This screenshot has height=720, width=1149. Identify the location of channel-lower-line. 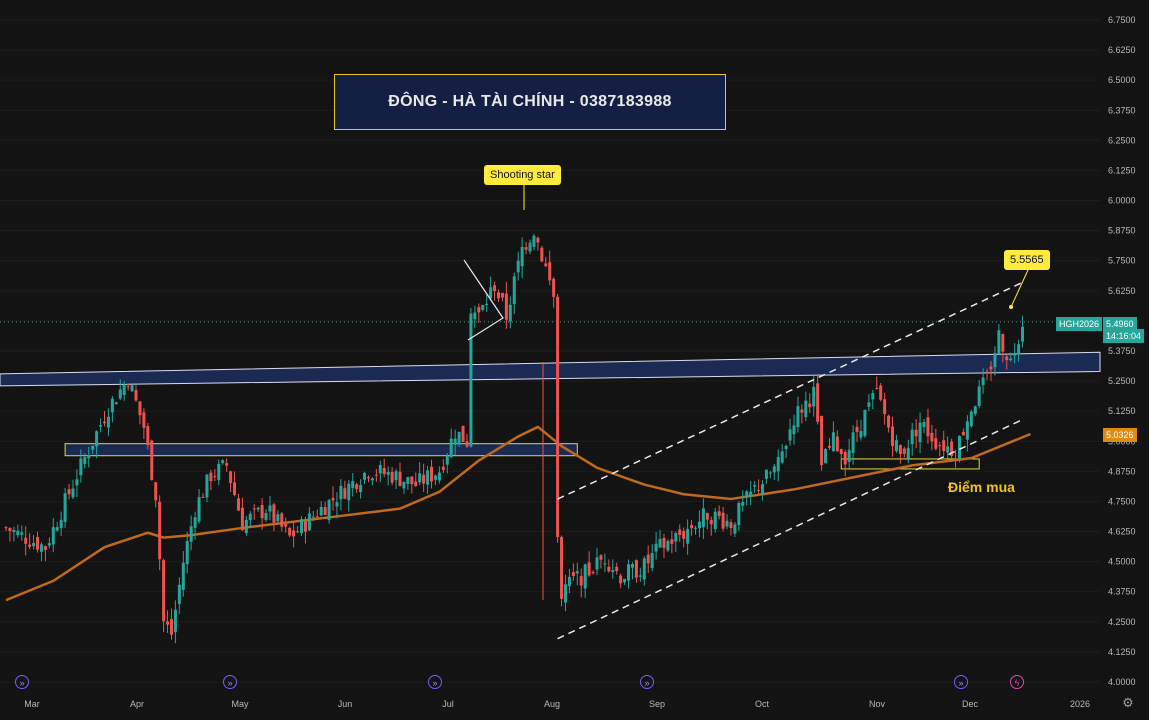
(790, 529).